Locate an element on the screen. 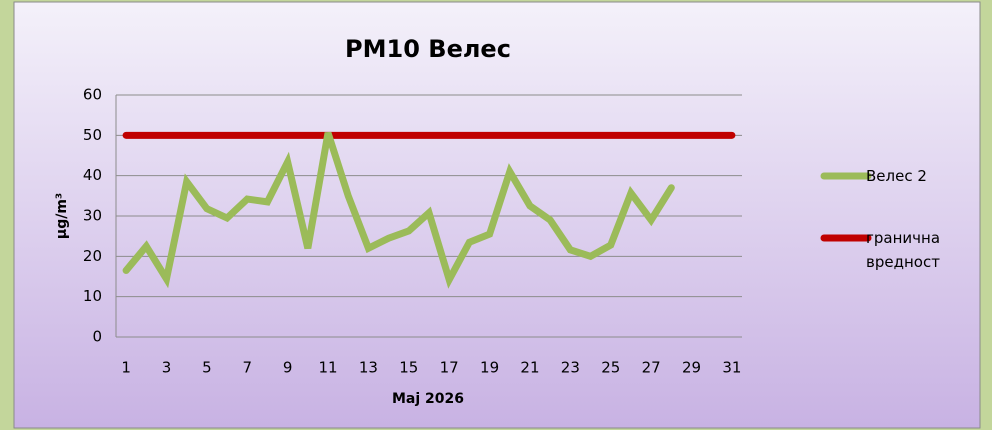 This screenshot has height=430, width=992. y-tick-label: 60 is located at coordinates (92, 95).